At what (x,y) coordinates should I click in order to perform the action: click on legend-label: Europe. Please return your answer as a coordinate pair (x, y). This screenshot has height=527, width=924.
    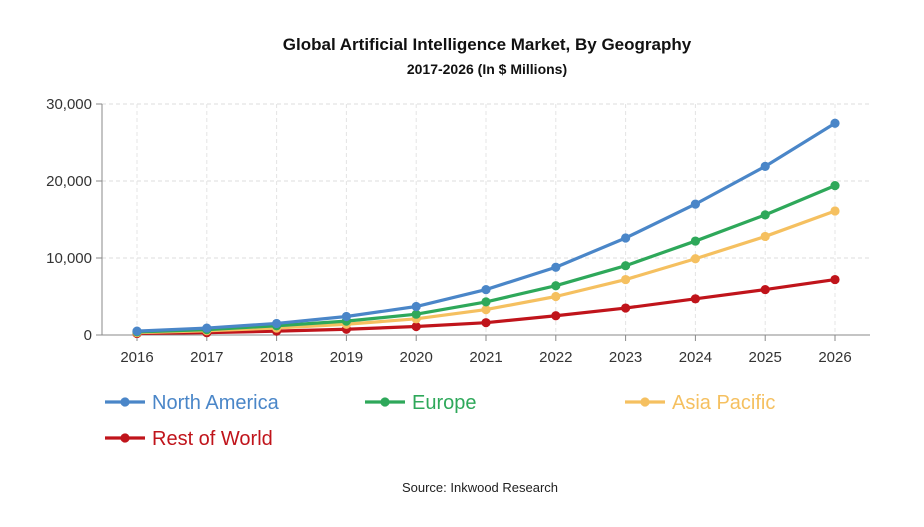
    Looking at the image, I should click on (444, 403).